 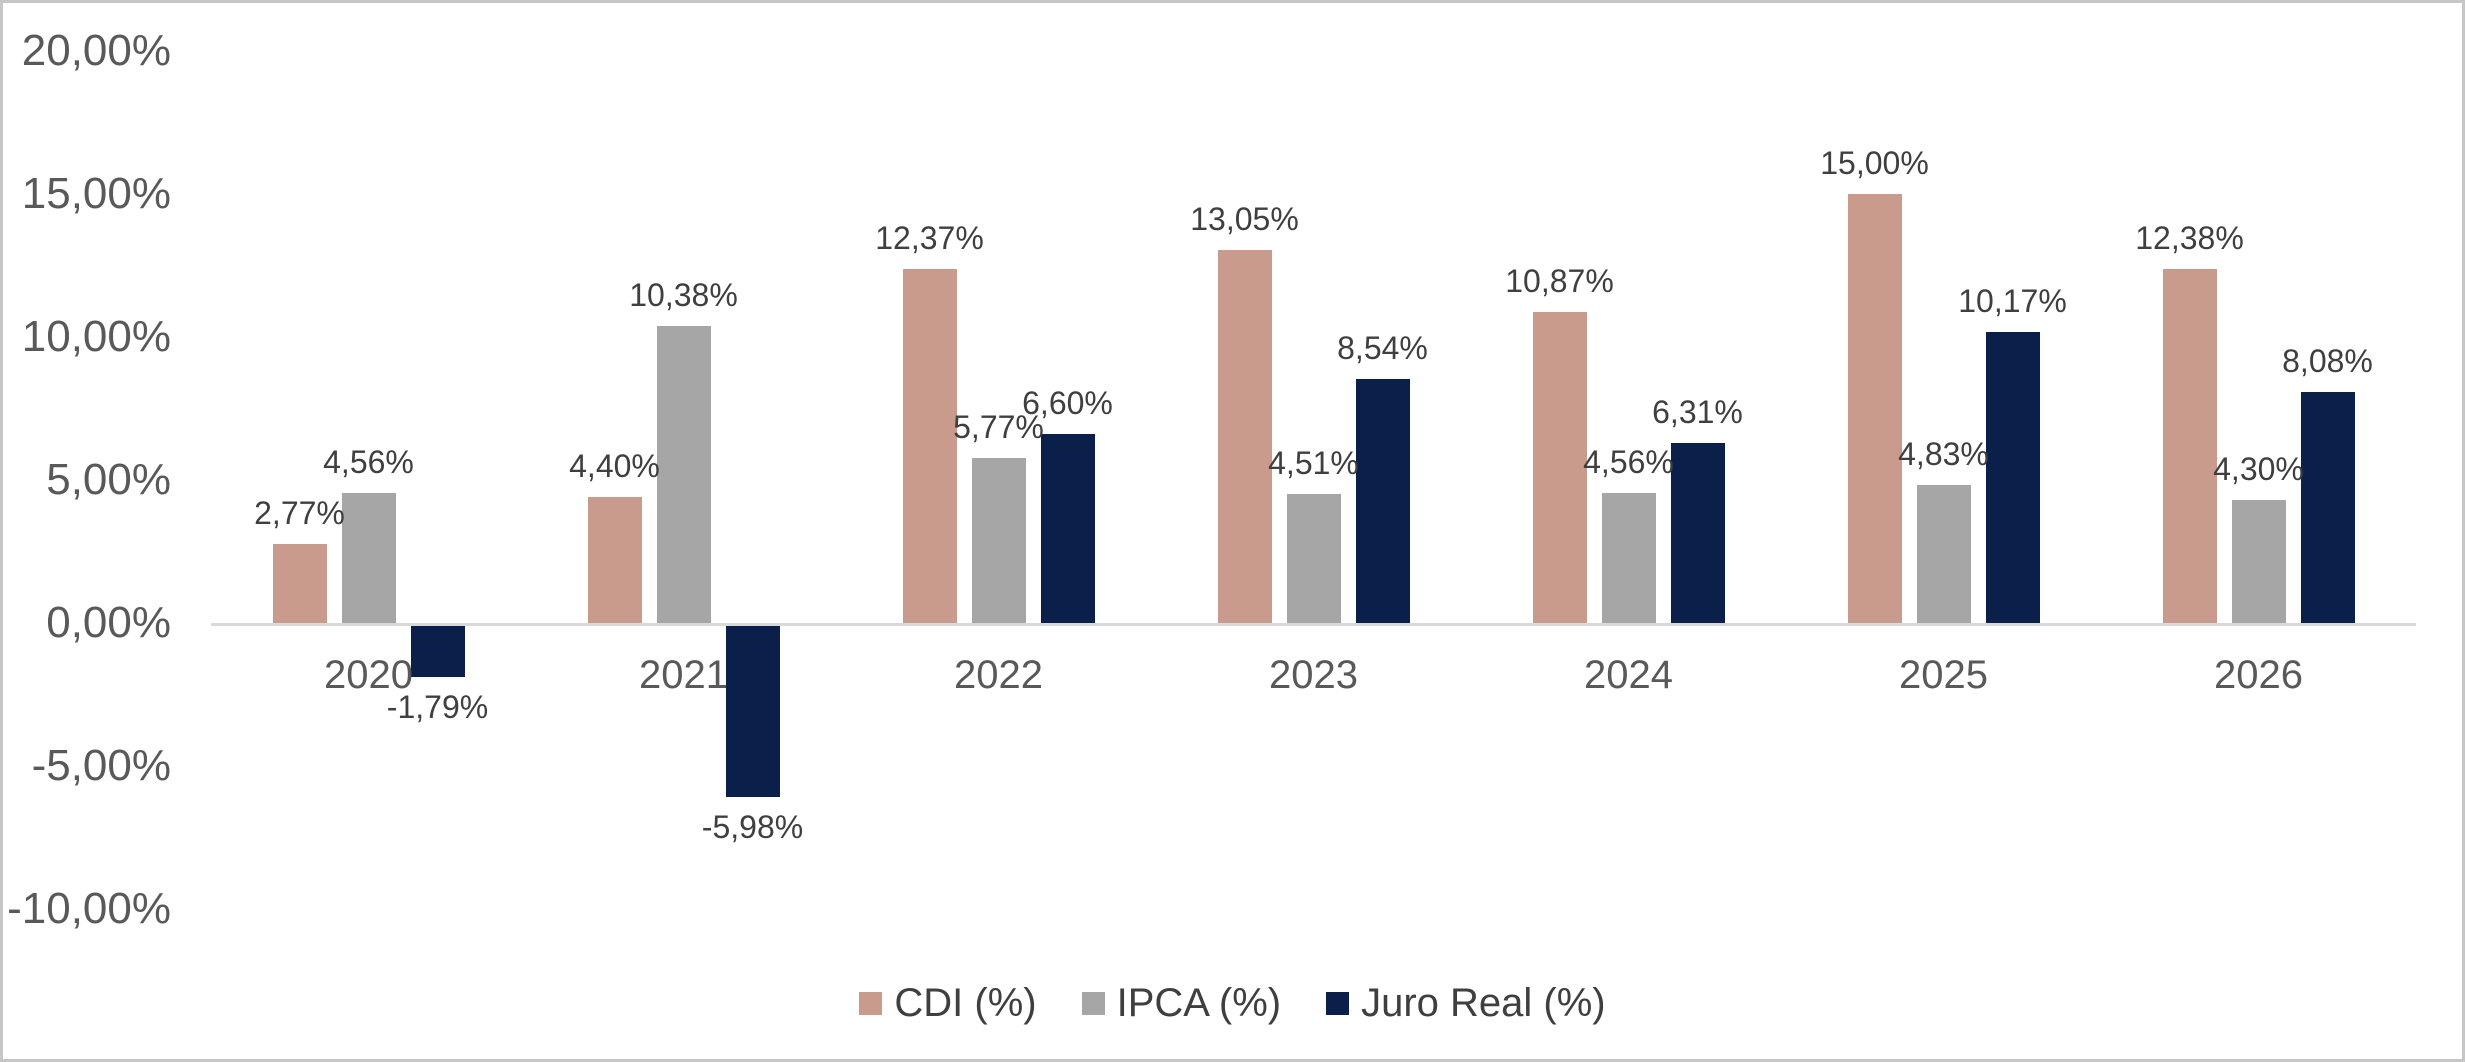 I want to click on y-axis-tick-label: 0,00%, so click(x=108, y=622).